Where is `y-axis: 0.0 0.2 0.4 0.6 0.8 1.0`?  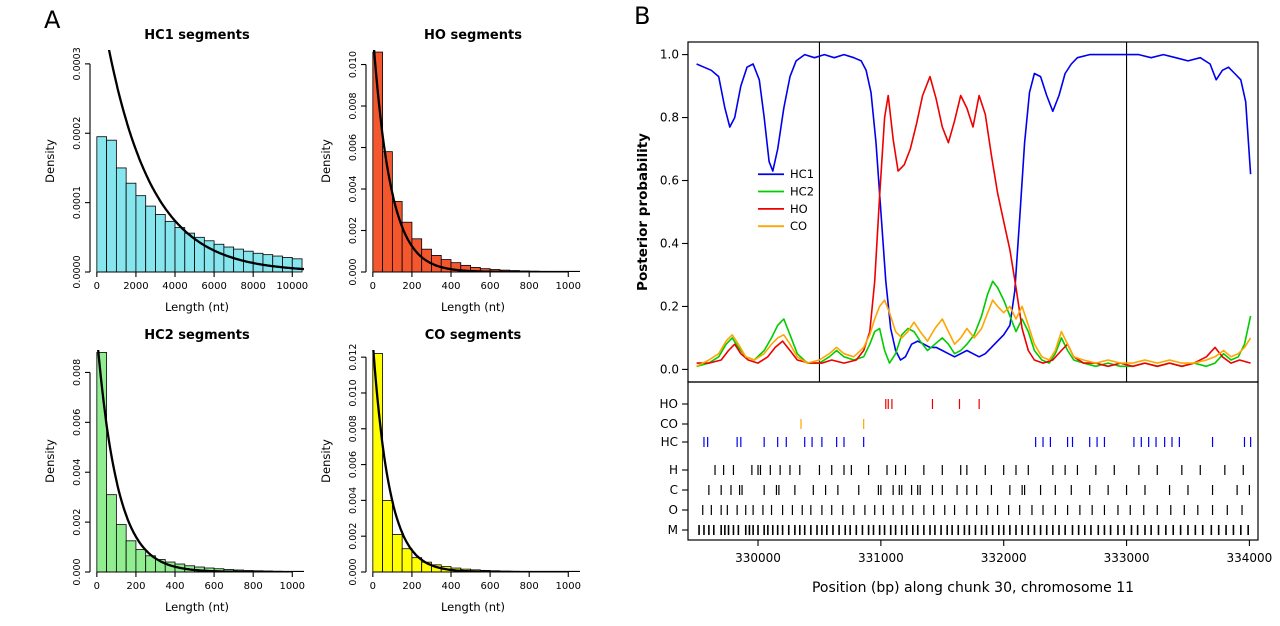
y-axis: 0.0 0.2 0.4 0.6 0.8 1.0 is located at coordinates (674, 212).